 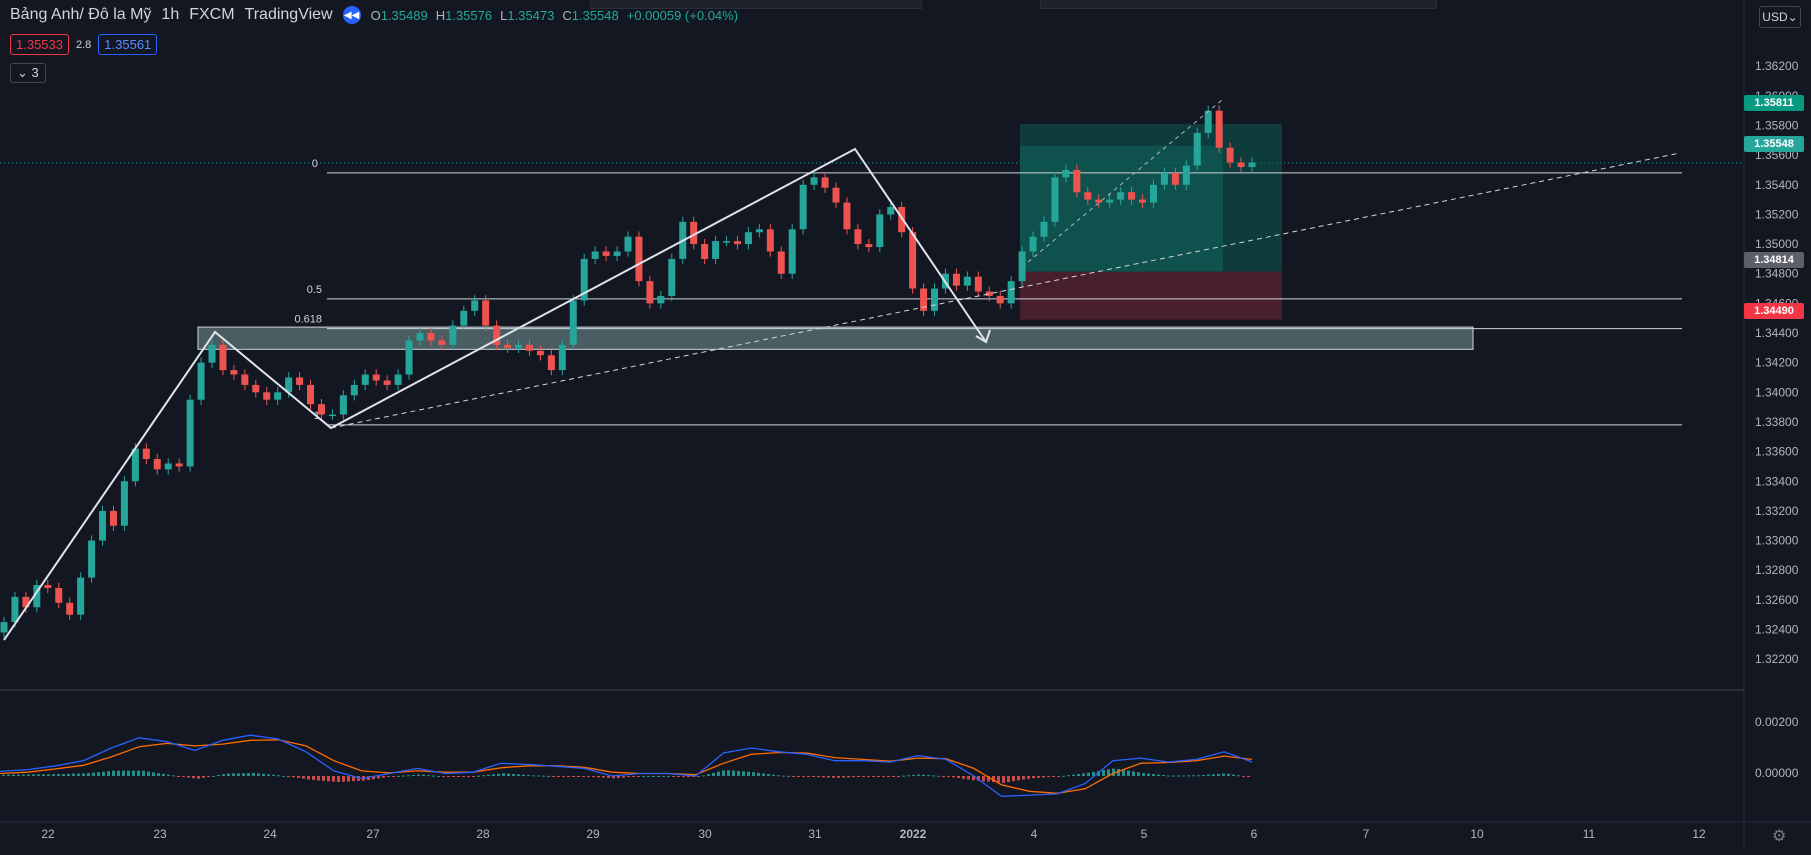 What do you see at coordinates (682, 15) in the screenshot?
I see `change-value: +0.00059 (+0.04%)` at bounding box center [682, 15].